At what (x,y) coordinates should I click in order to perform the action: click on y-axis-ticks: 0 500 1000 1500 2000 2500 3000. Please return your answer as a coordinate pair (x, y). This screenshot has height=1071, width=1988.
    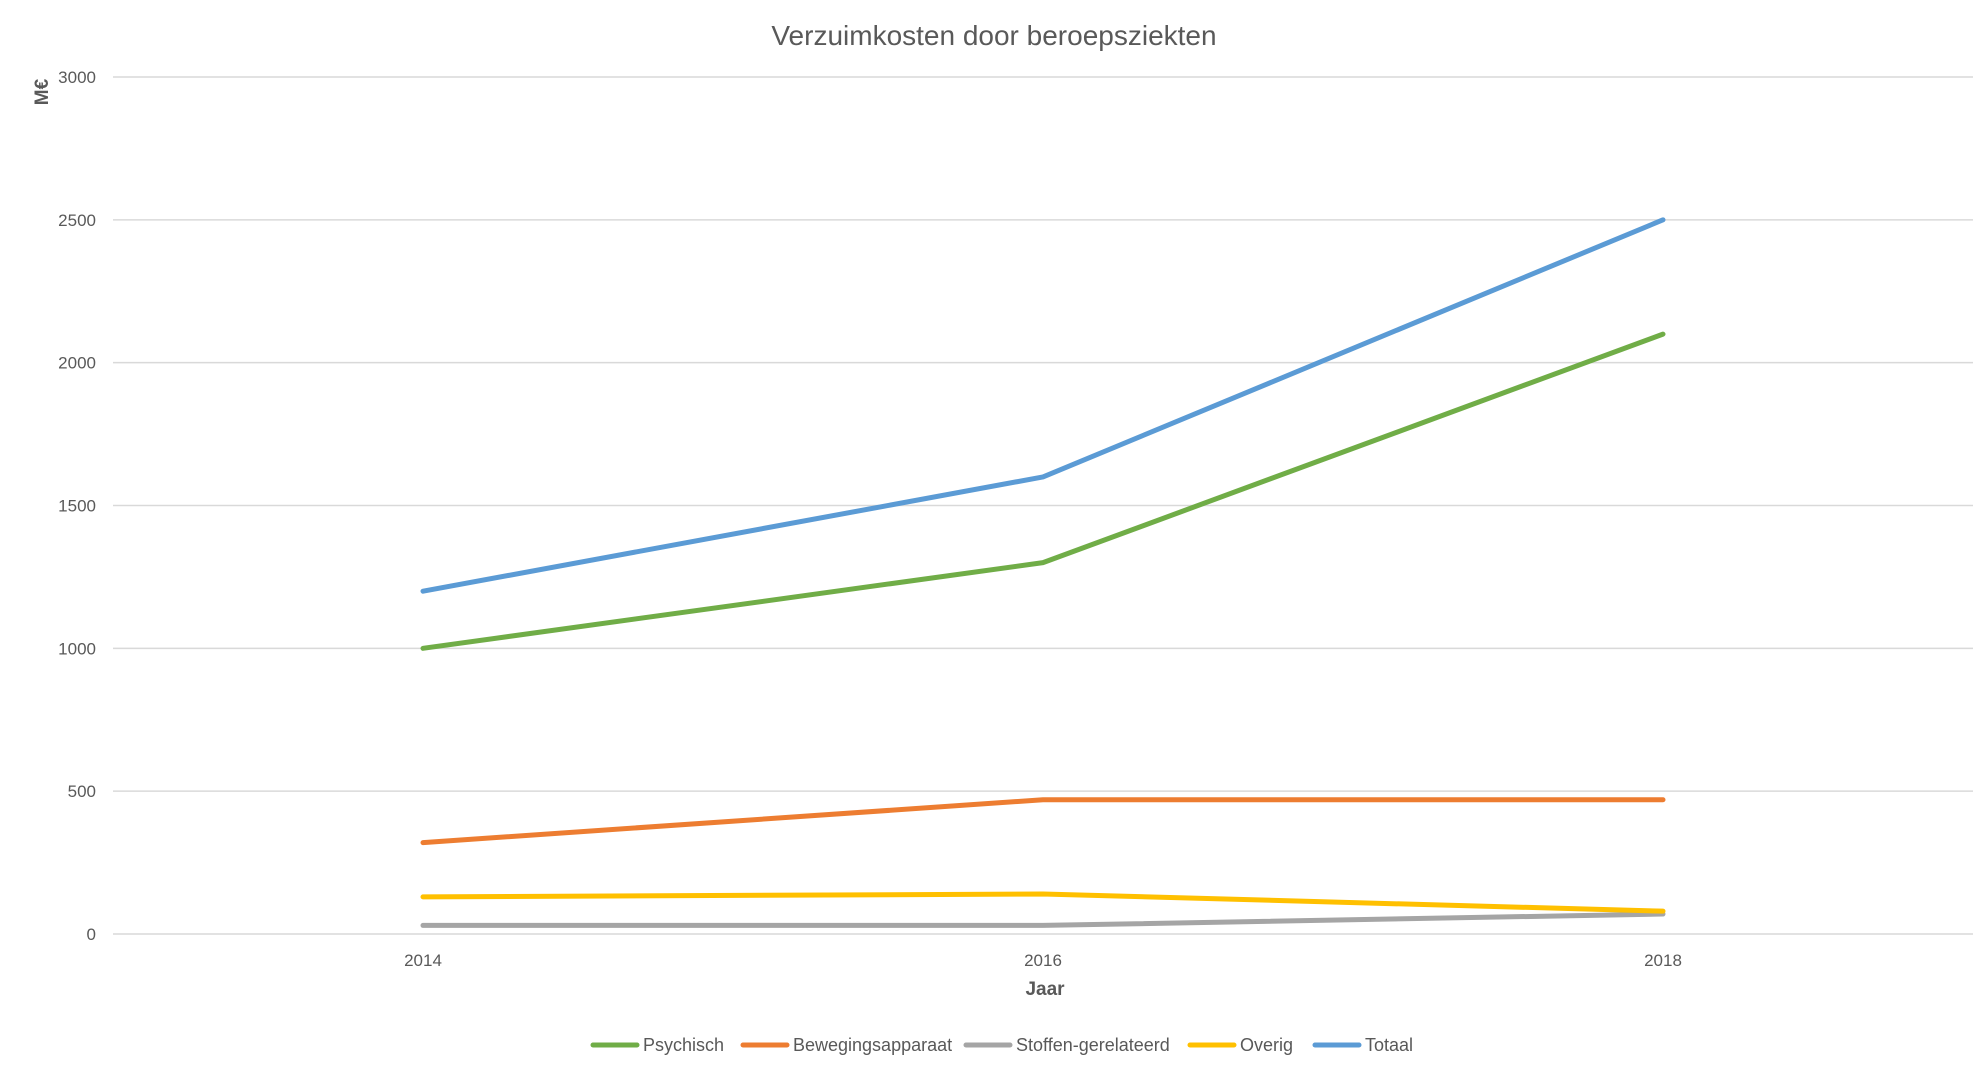
    Looking at the image, I should click on (77, 506).